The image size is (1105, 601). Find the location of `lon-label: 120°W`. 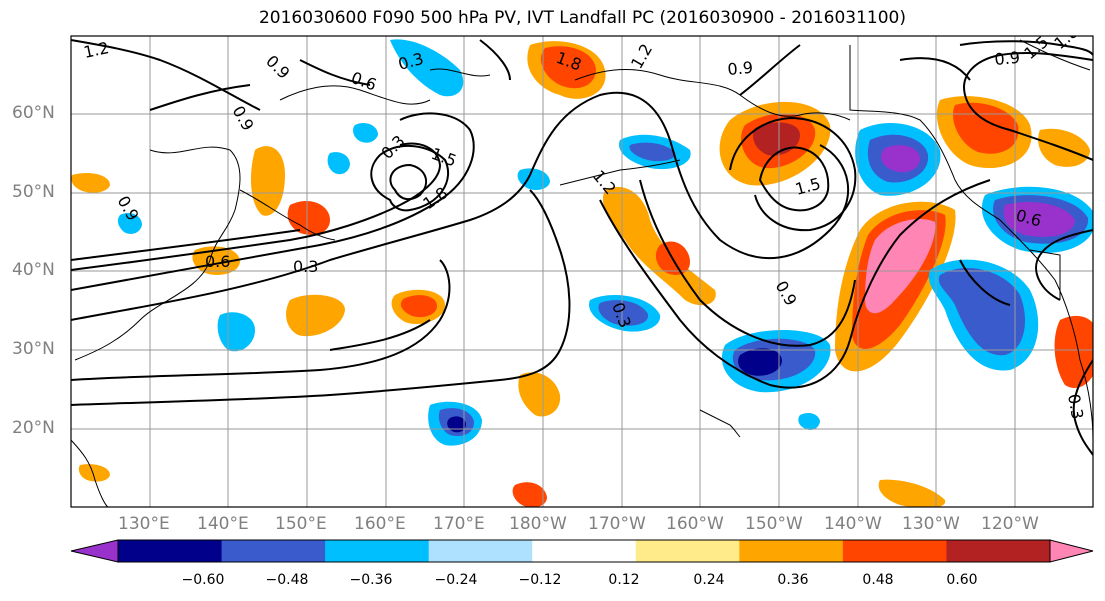

lon-label: 120°W is located at coordinates (1010, 524).